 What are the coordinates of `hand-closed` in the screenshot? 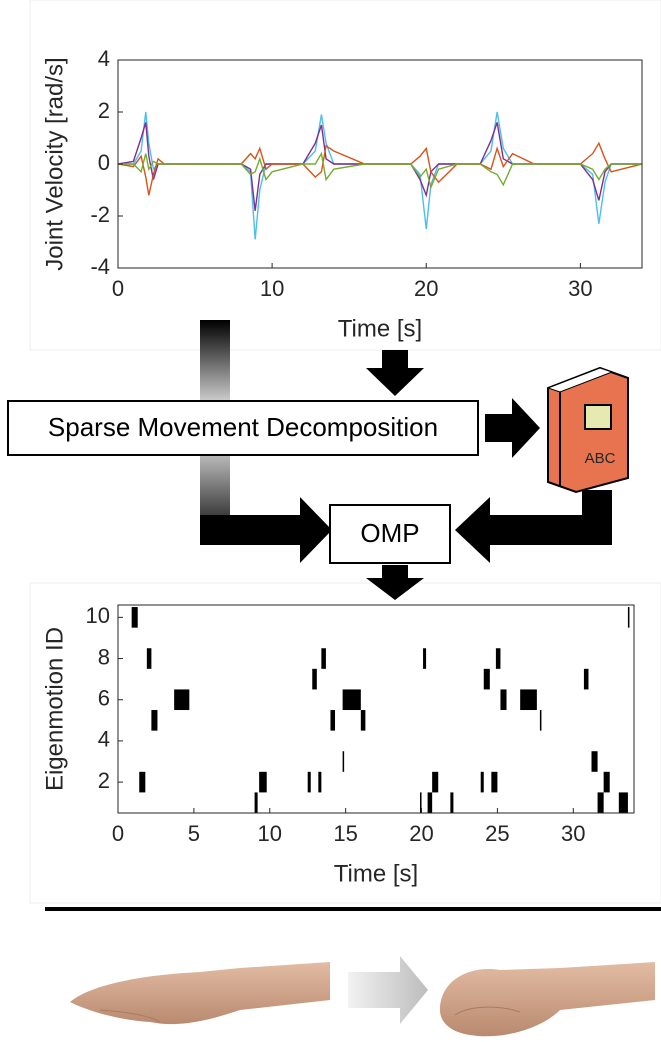 It's located at (547, 999).